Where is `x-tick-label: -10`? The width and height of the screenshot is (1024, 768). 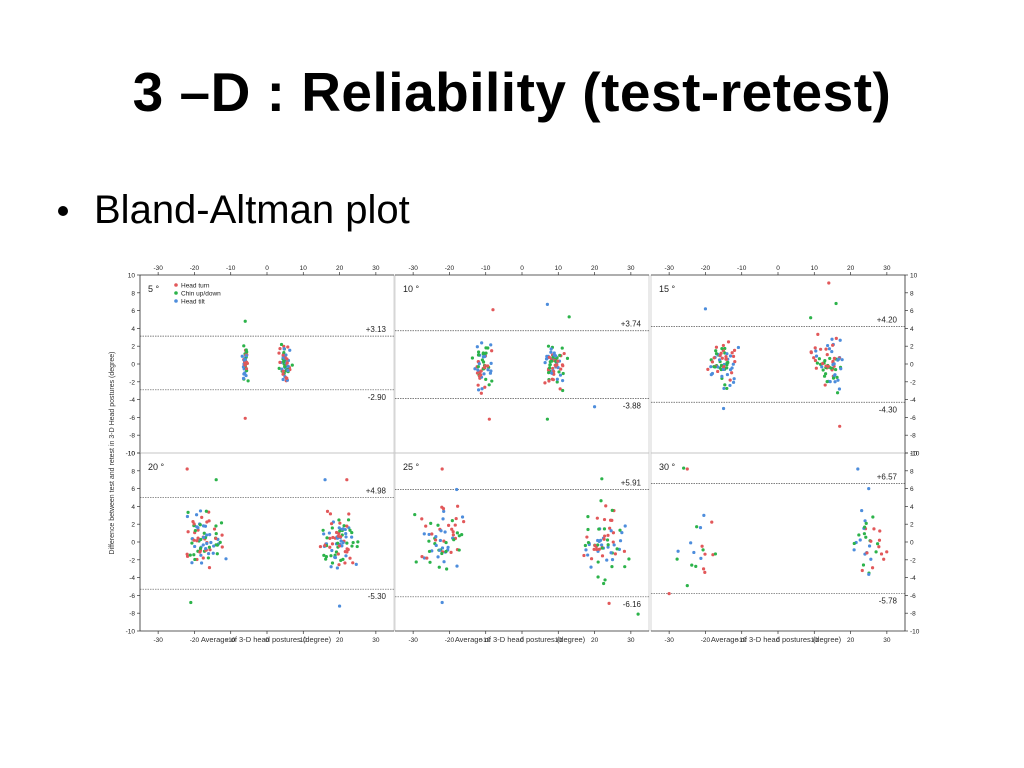 x-tick-label: -10 is located at coordinates (742, 640).